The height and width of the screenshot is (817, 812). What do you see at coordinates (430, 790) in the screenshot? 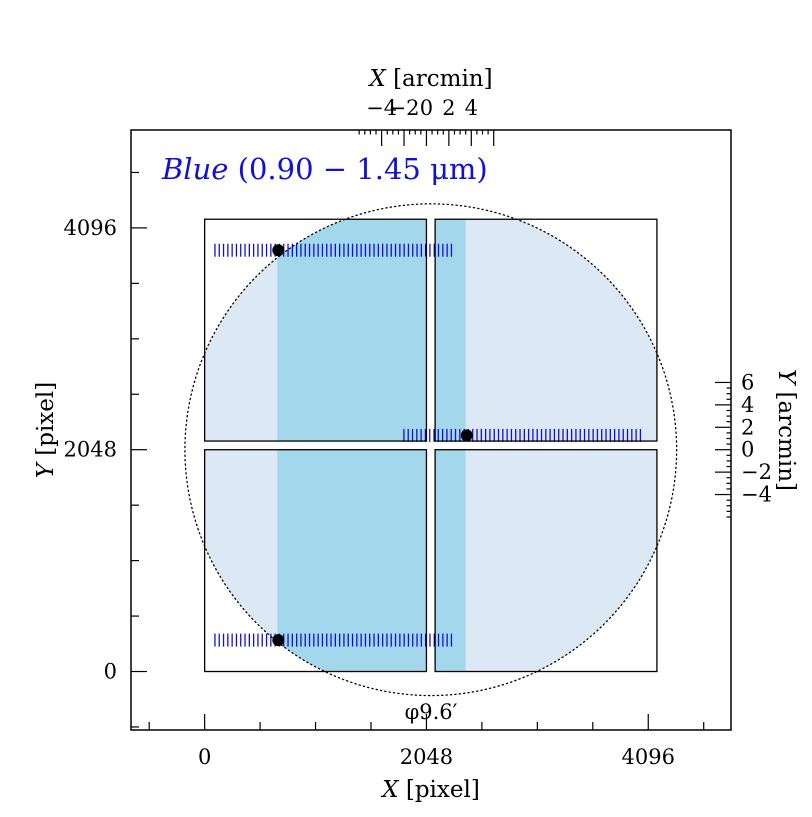
I see `x-axis-title: X [pixel]` at bounding box center [430, 790].